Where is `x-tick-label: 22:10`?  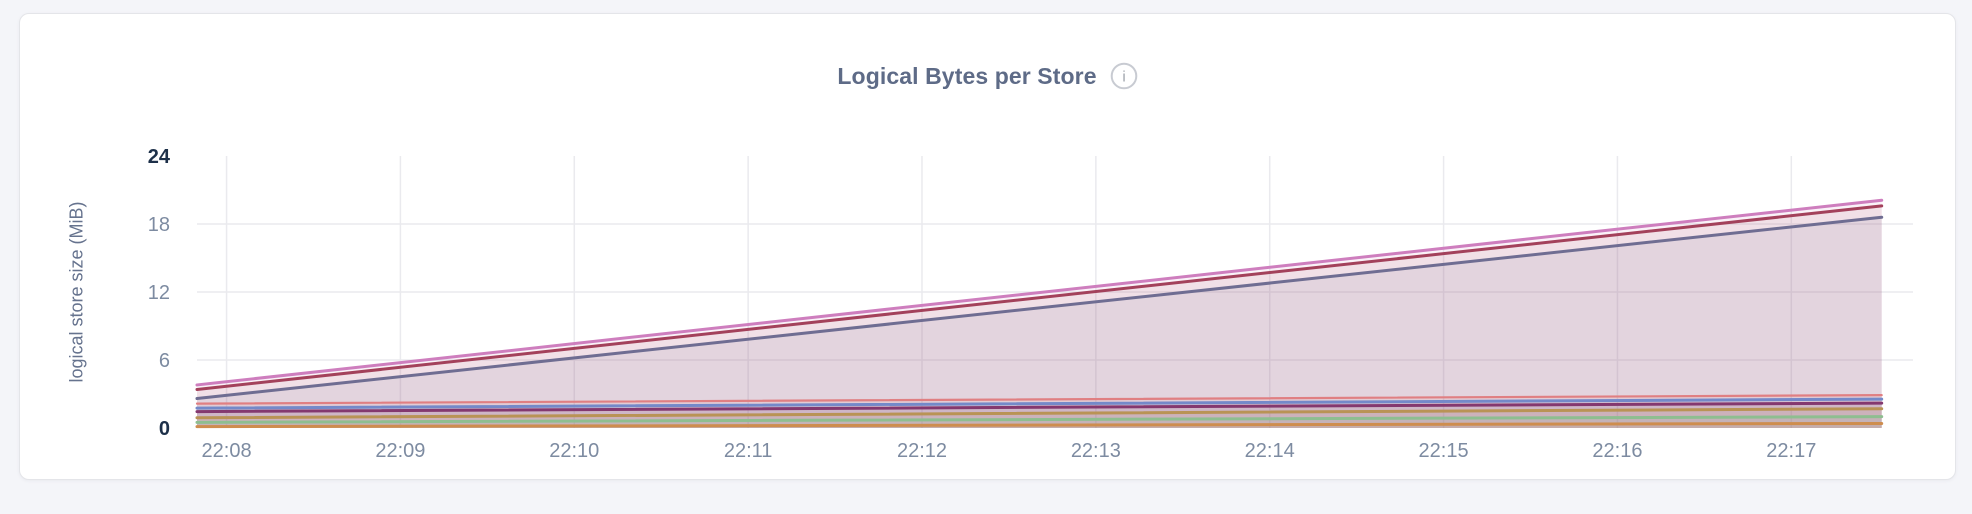
x-tick-label: 22:10 is located at coordinates (574, 451).